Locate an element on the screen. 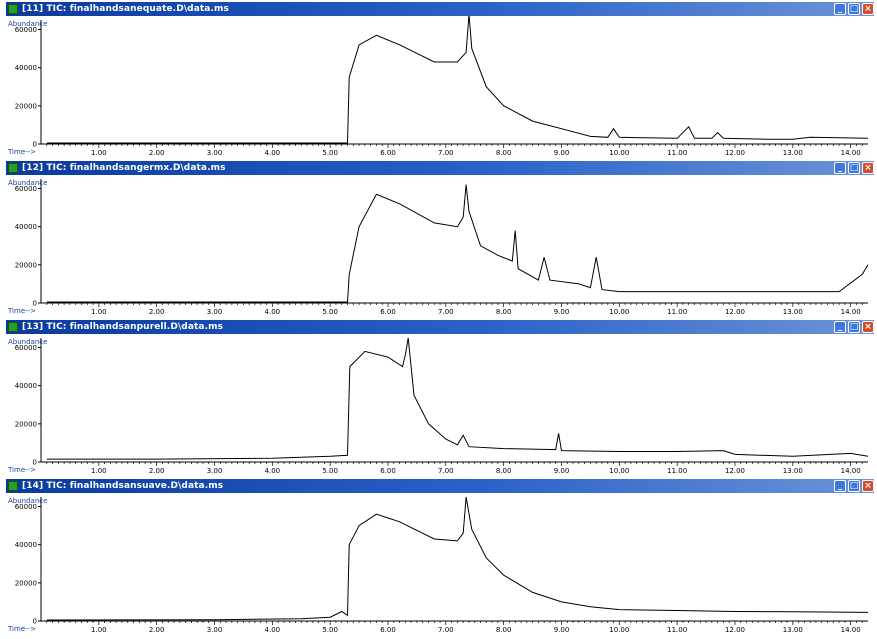 The height and width of the screenshot is (639, 877). window-3-title: [13] TIC: finalhandsanpurell.D\data.ms is located at coordinates (123, 327).